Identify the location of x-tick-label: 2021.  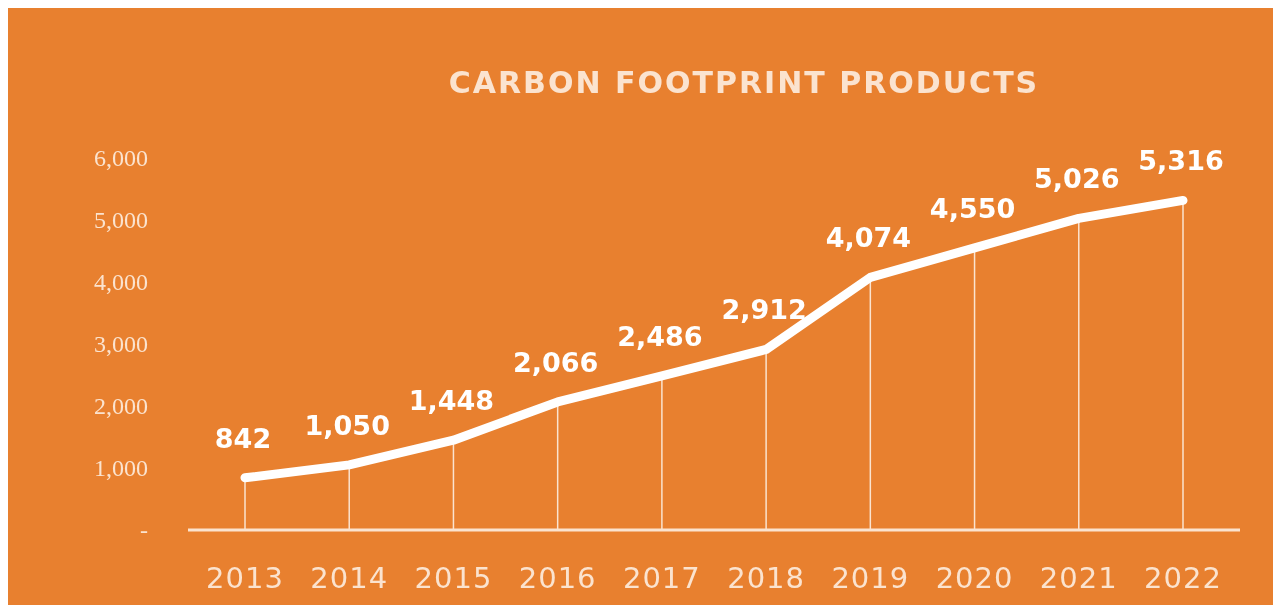
(1078, 578).